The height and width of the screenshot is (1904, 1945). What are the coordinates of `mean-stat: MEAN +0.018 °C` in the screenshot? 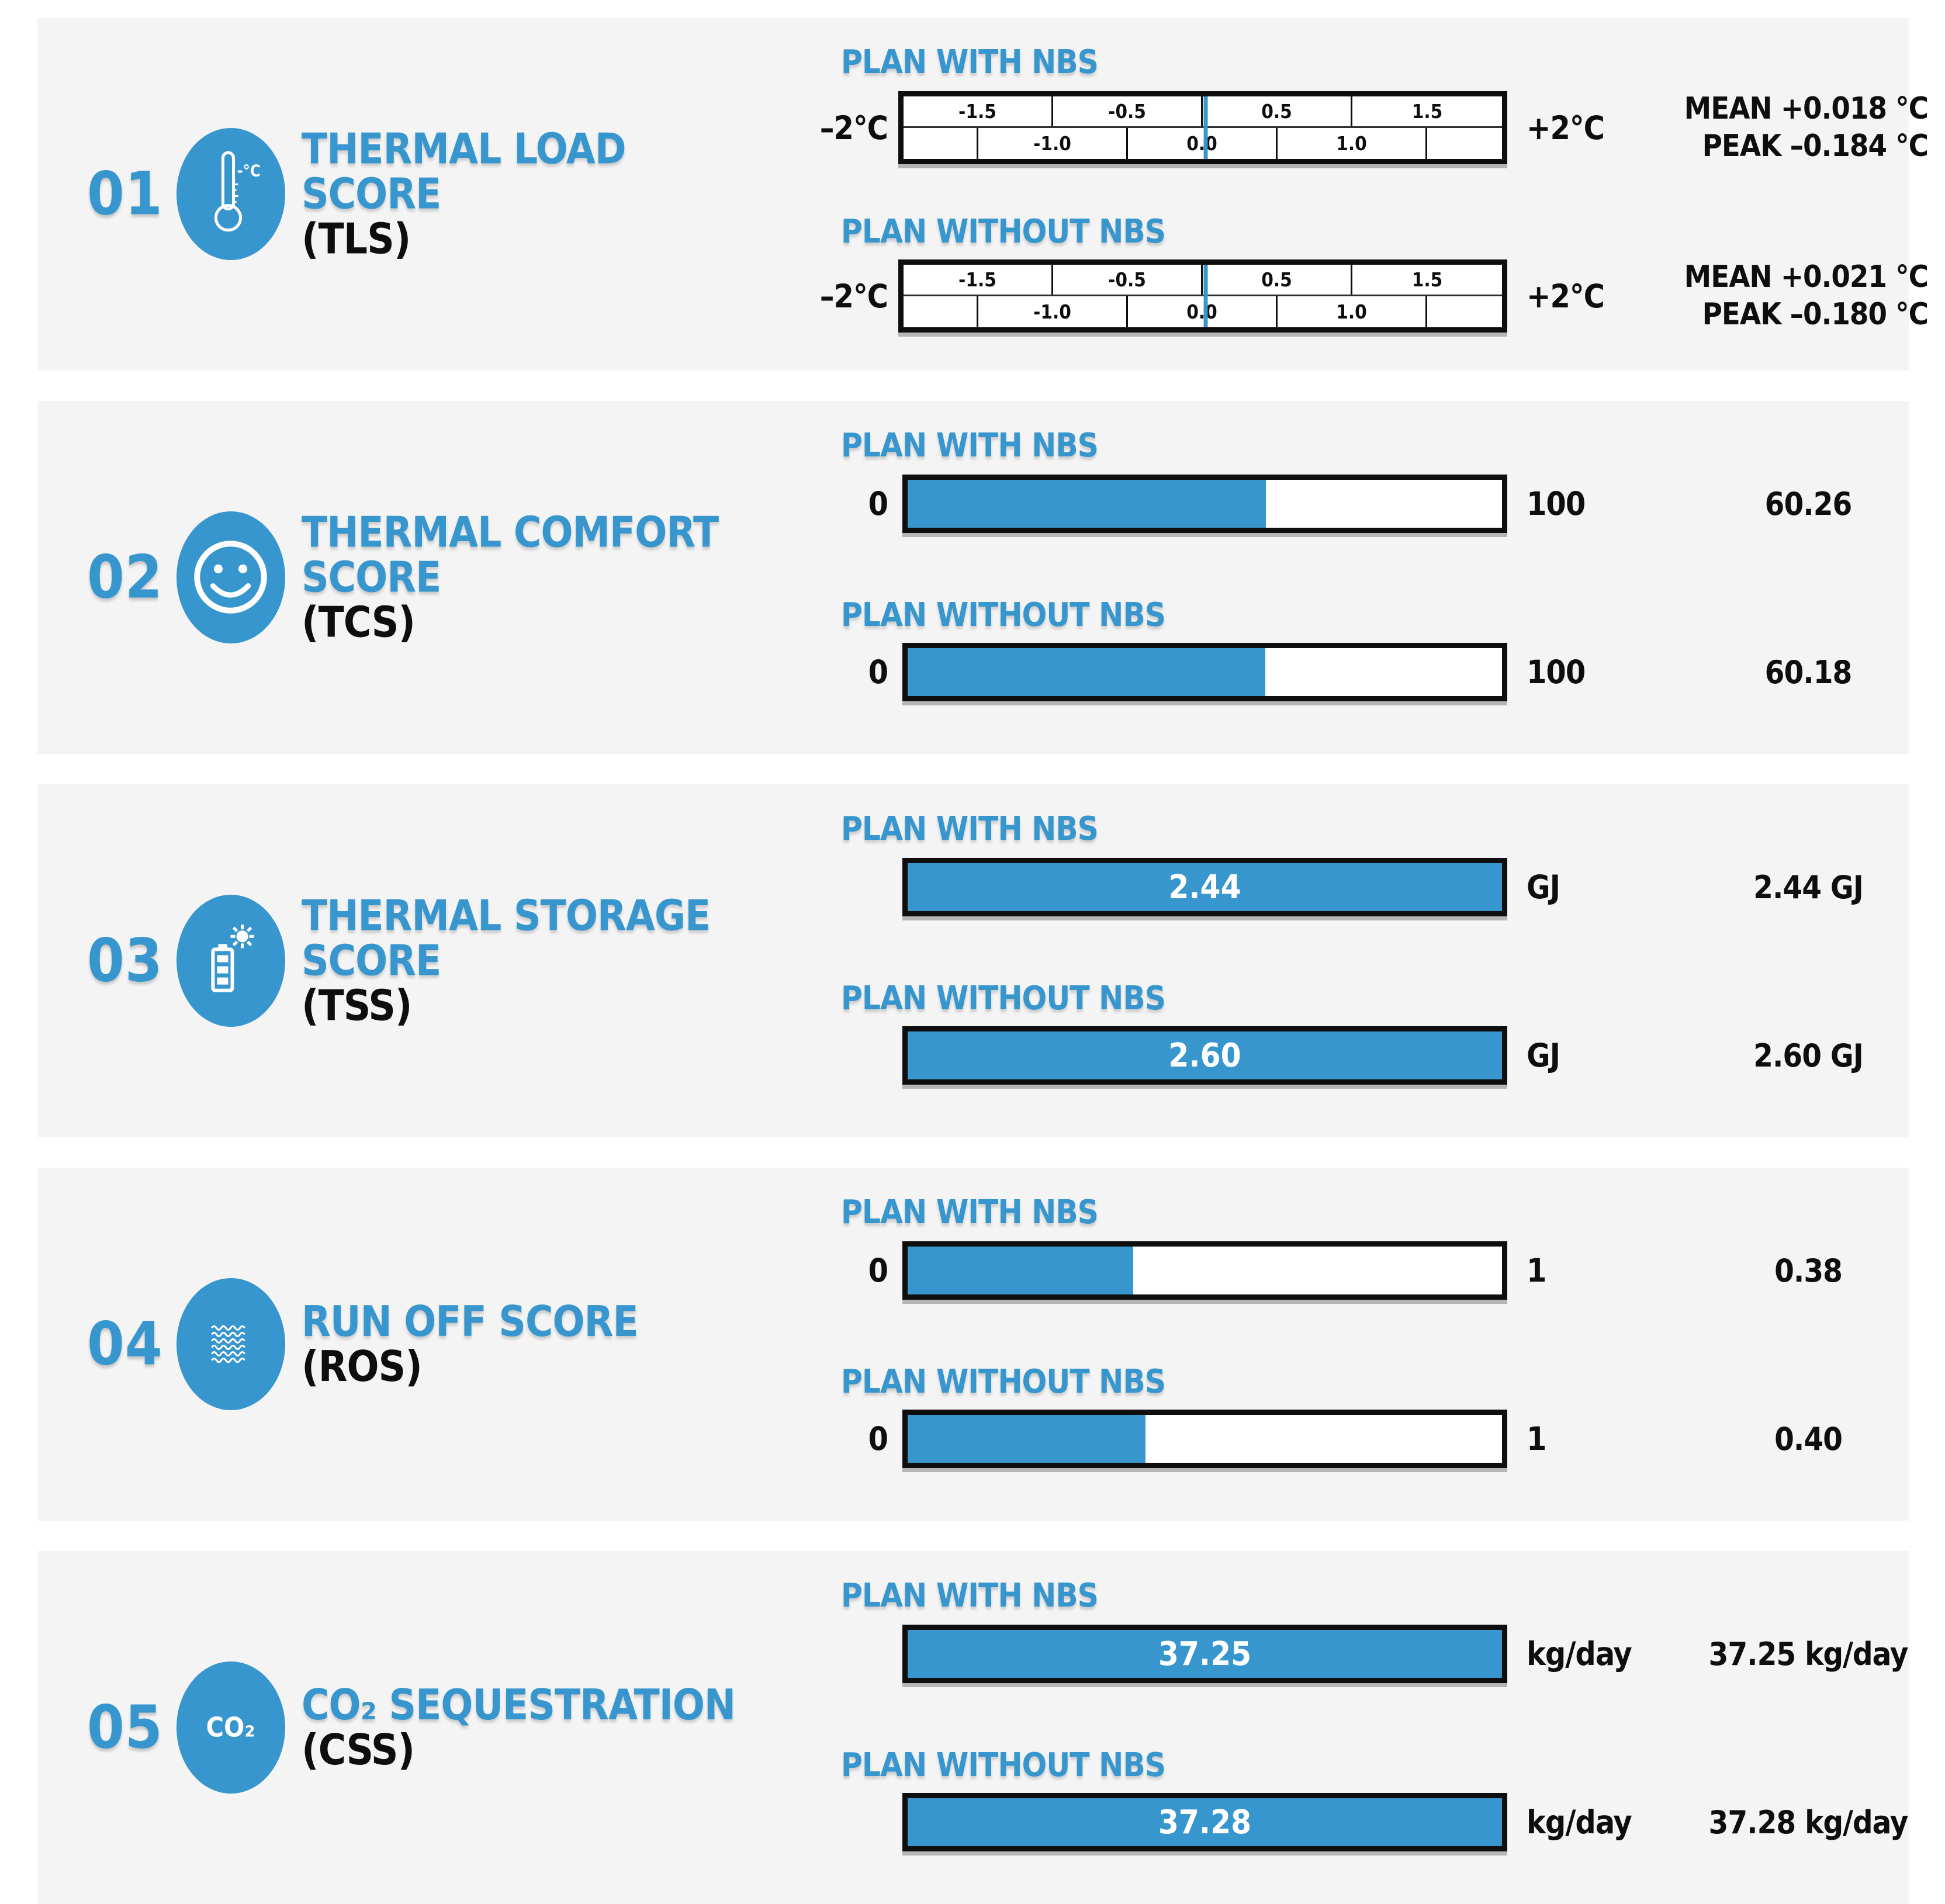 It's located at (1806, 109).